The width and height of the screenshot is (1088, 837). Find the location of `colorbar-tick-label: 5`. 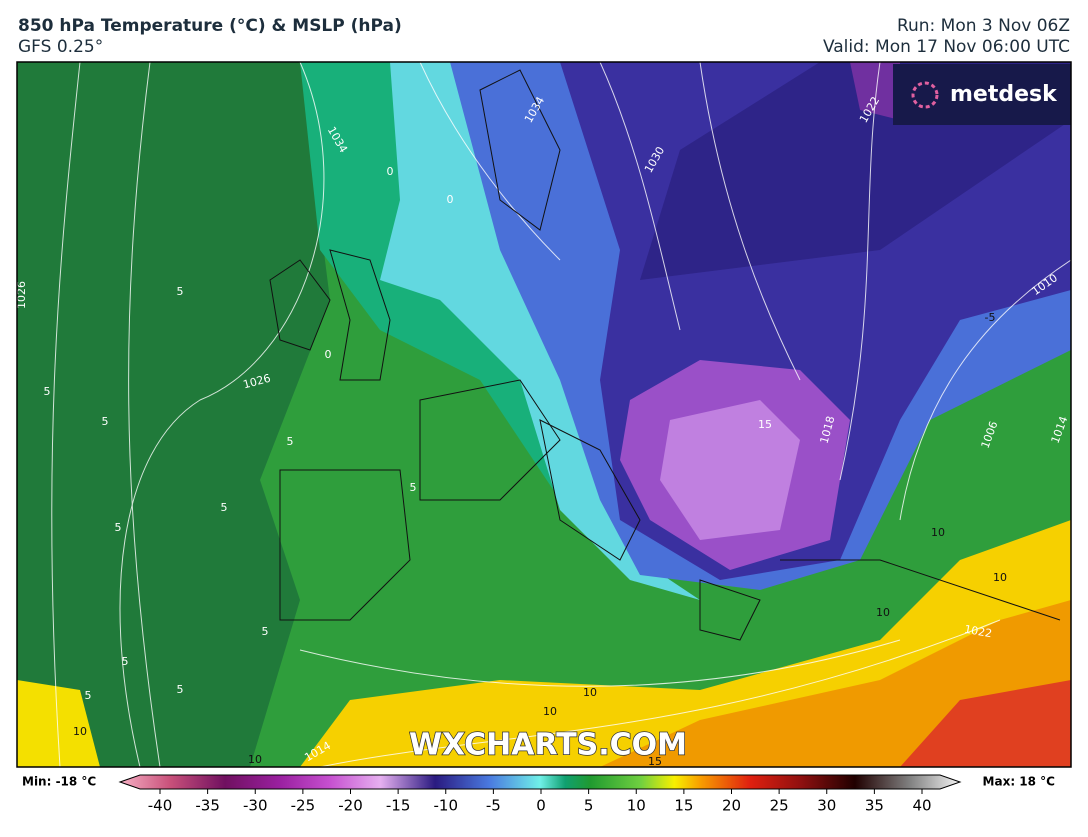

colorbar-tick-label: 5 is located at coordinates (589, 806).